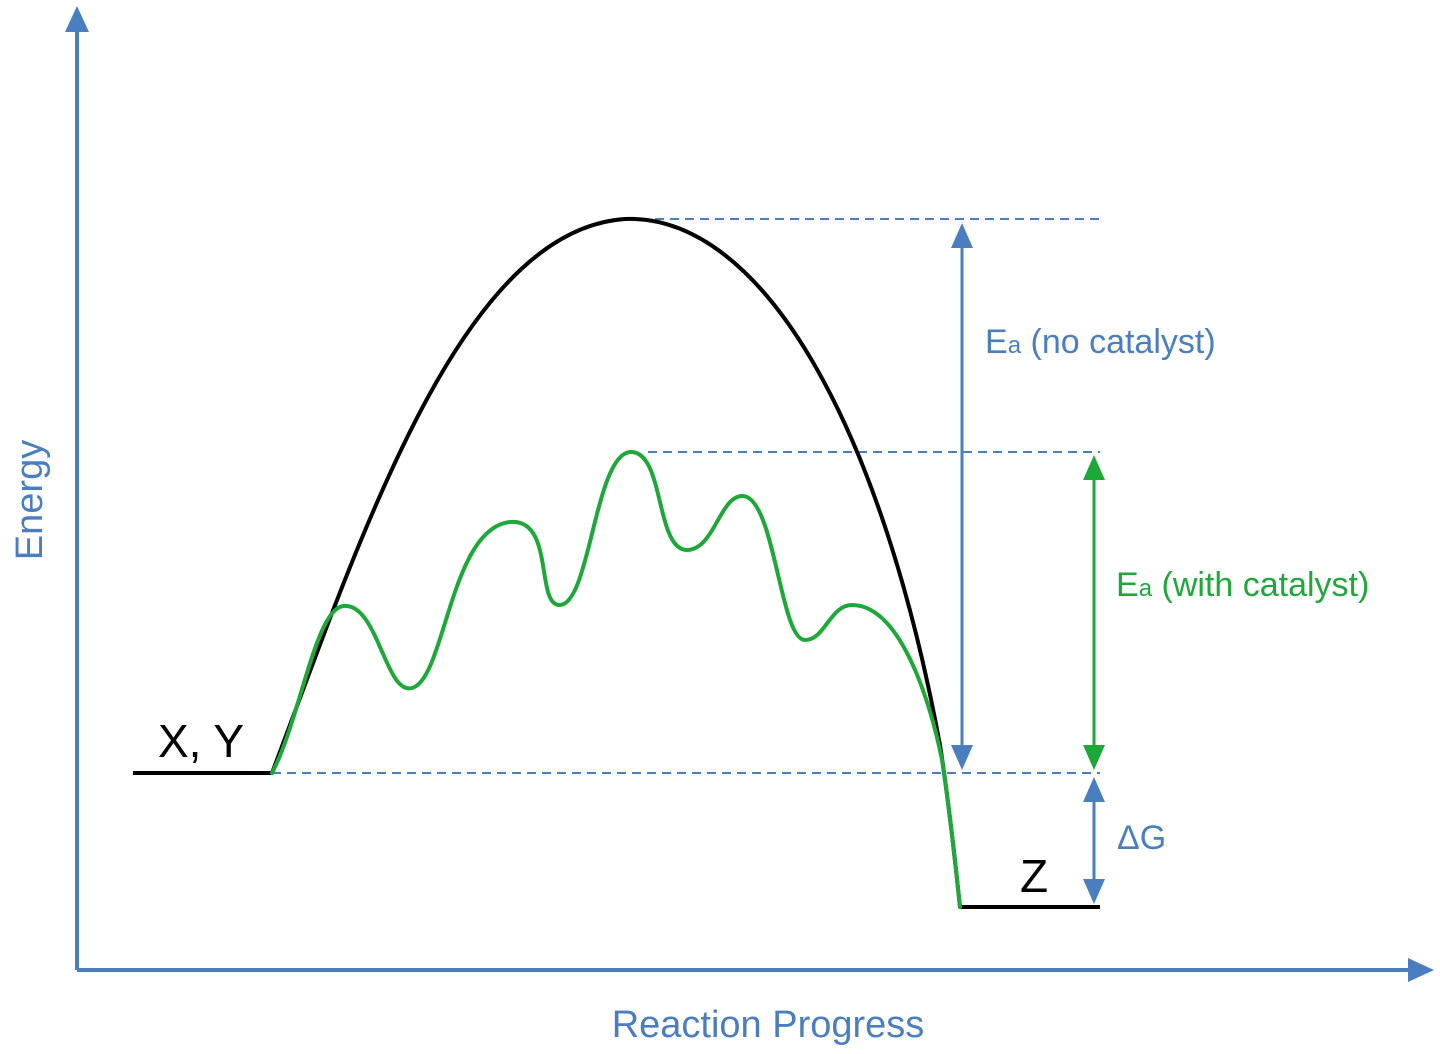 The width and height of the screenshot is (1440, 1054). I want to click on ea-no-catalyst-label: Ea (no catalyst), so click(1100, 342).